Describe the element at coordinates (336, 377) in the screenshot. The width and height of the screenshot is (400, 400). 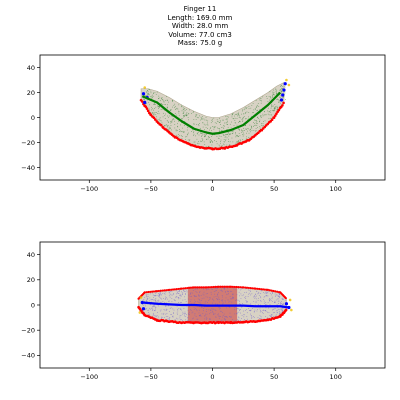
I see `x-tick-label: 100` at that location.